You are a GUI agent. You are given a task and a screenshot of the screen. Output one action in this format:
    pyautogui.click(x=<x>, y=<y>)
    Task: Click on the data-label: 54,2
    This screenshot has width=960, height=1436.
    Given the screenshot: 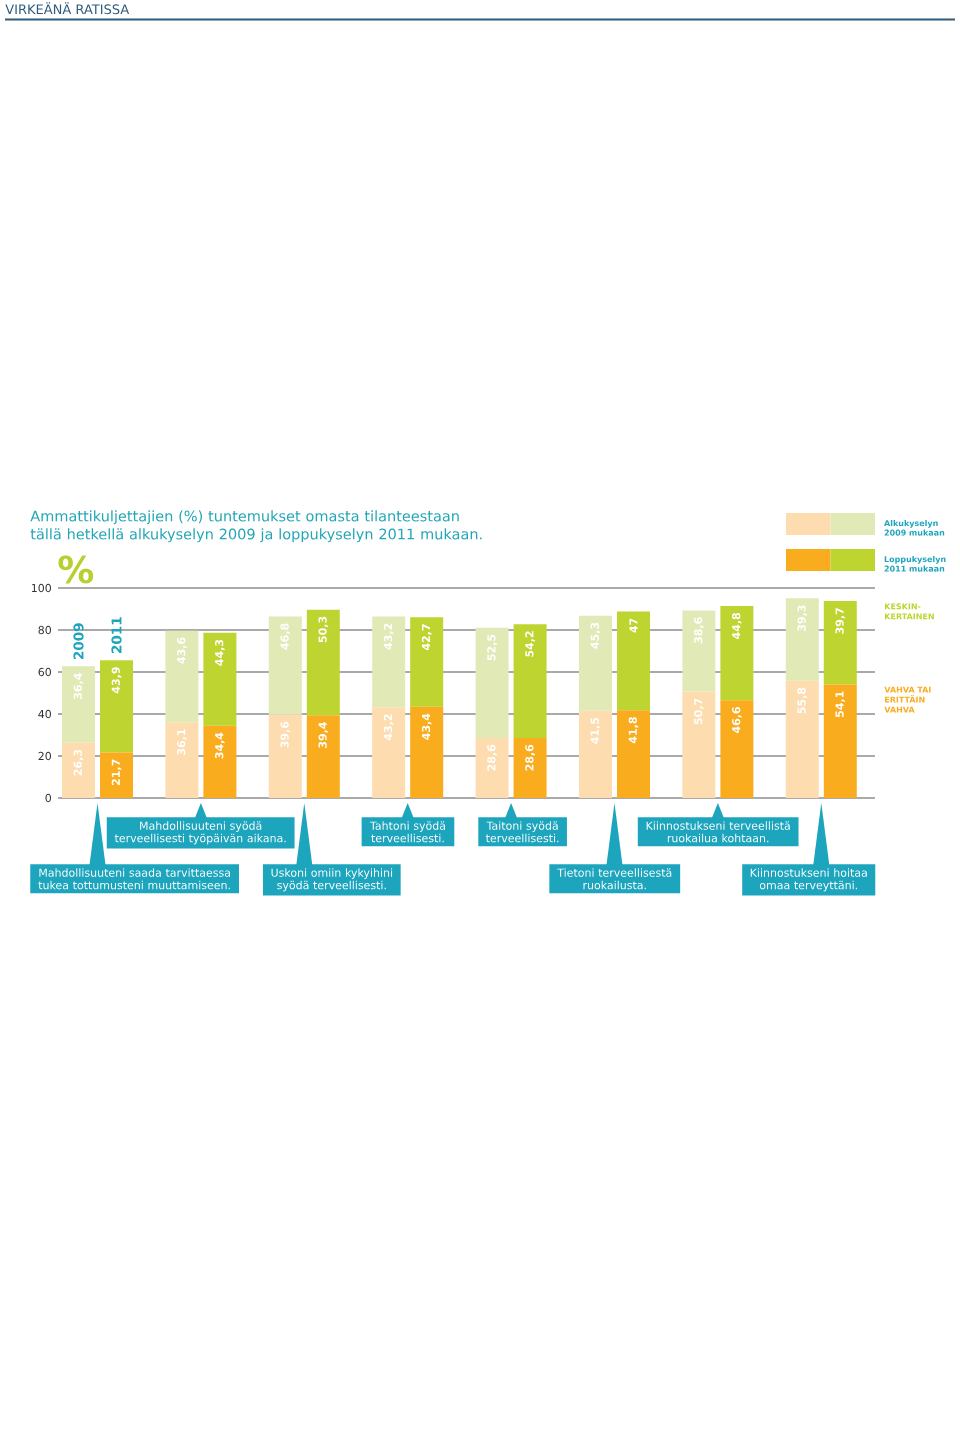 What is the action you would take?
    pyautogui.click(x=530, y=644)
    